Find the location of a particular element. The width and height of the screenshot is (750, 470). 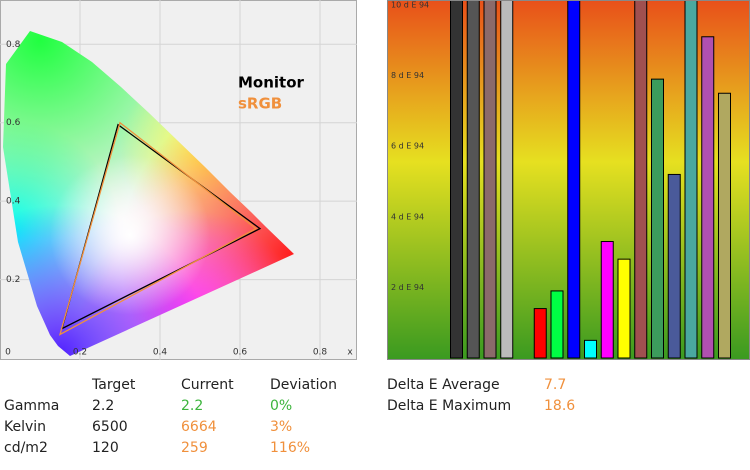

table-cell: 0% is located at coordinates (281, 406).